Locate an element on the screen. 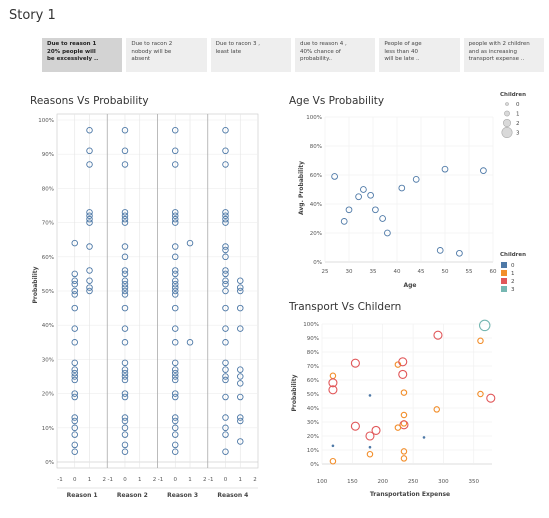  transport-y-tick: 80% is located at coordinates (313, 353).